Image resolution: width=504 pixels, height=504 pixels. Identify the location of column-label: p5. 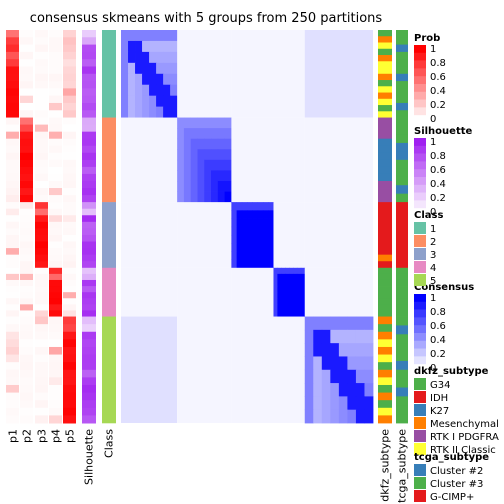
(70, 436).